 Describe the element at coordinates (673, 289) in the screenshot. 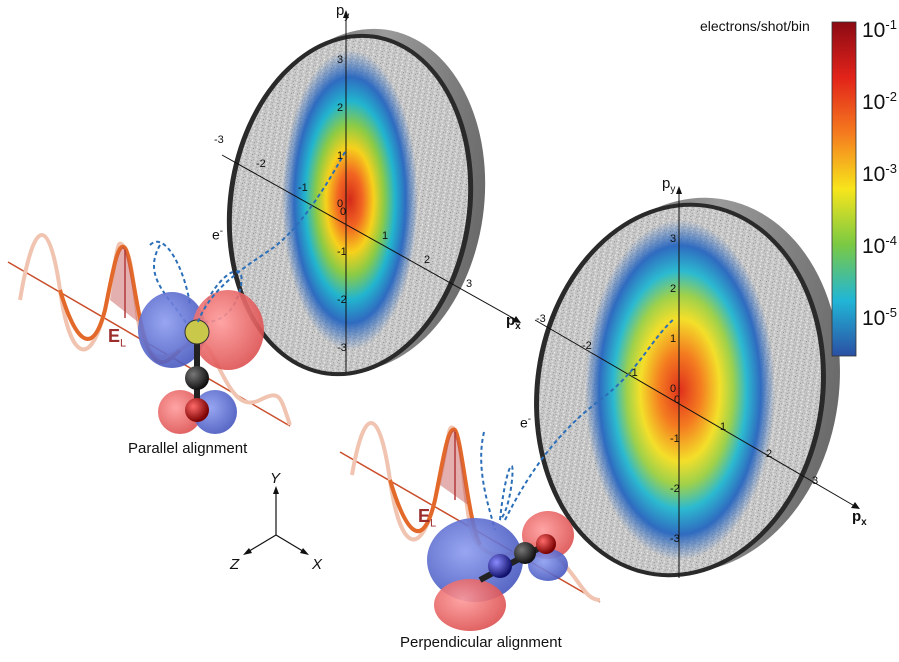

I see `py-tick-perpendicular: 2` at that location.